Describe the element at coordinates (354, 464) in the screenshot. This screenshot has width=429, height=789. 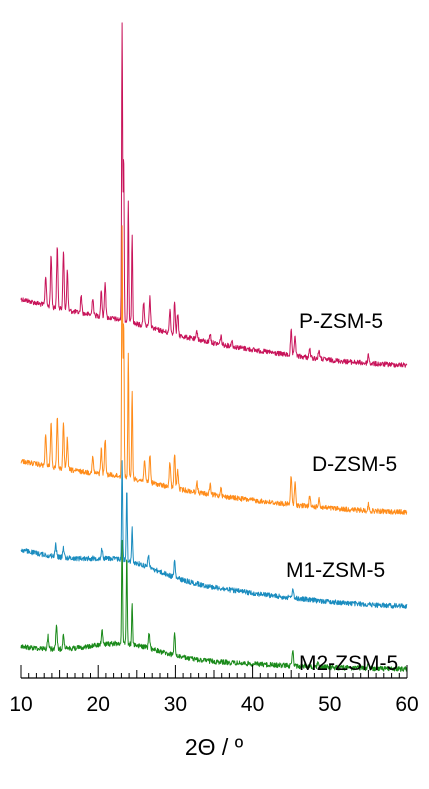
I see `series-label-d-zsm5: D-ZSM-5` at that location.